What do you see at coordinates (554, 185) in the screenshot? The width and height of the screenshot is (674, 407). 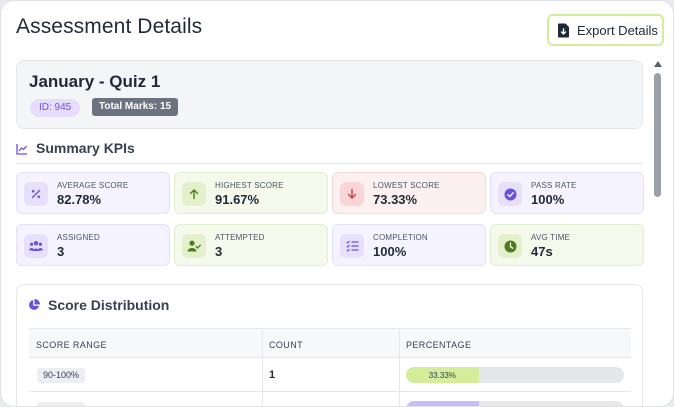 I see `kpi-label: PASS RATE` at bounding box center [554, 185].